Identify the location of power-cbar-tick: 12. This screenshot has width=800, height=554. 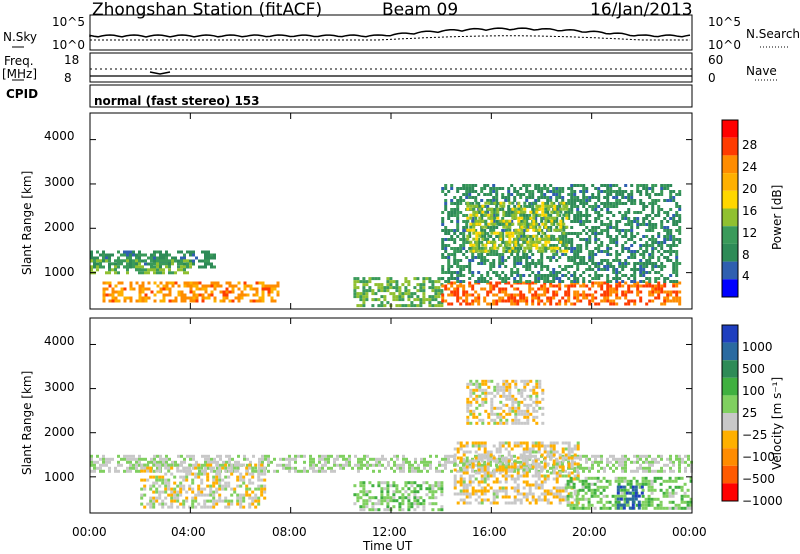
(750, 233).